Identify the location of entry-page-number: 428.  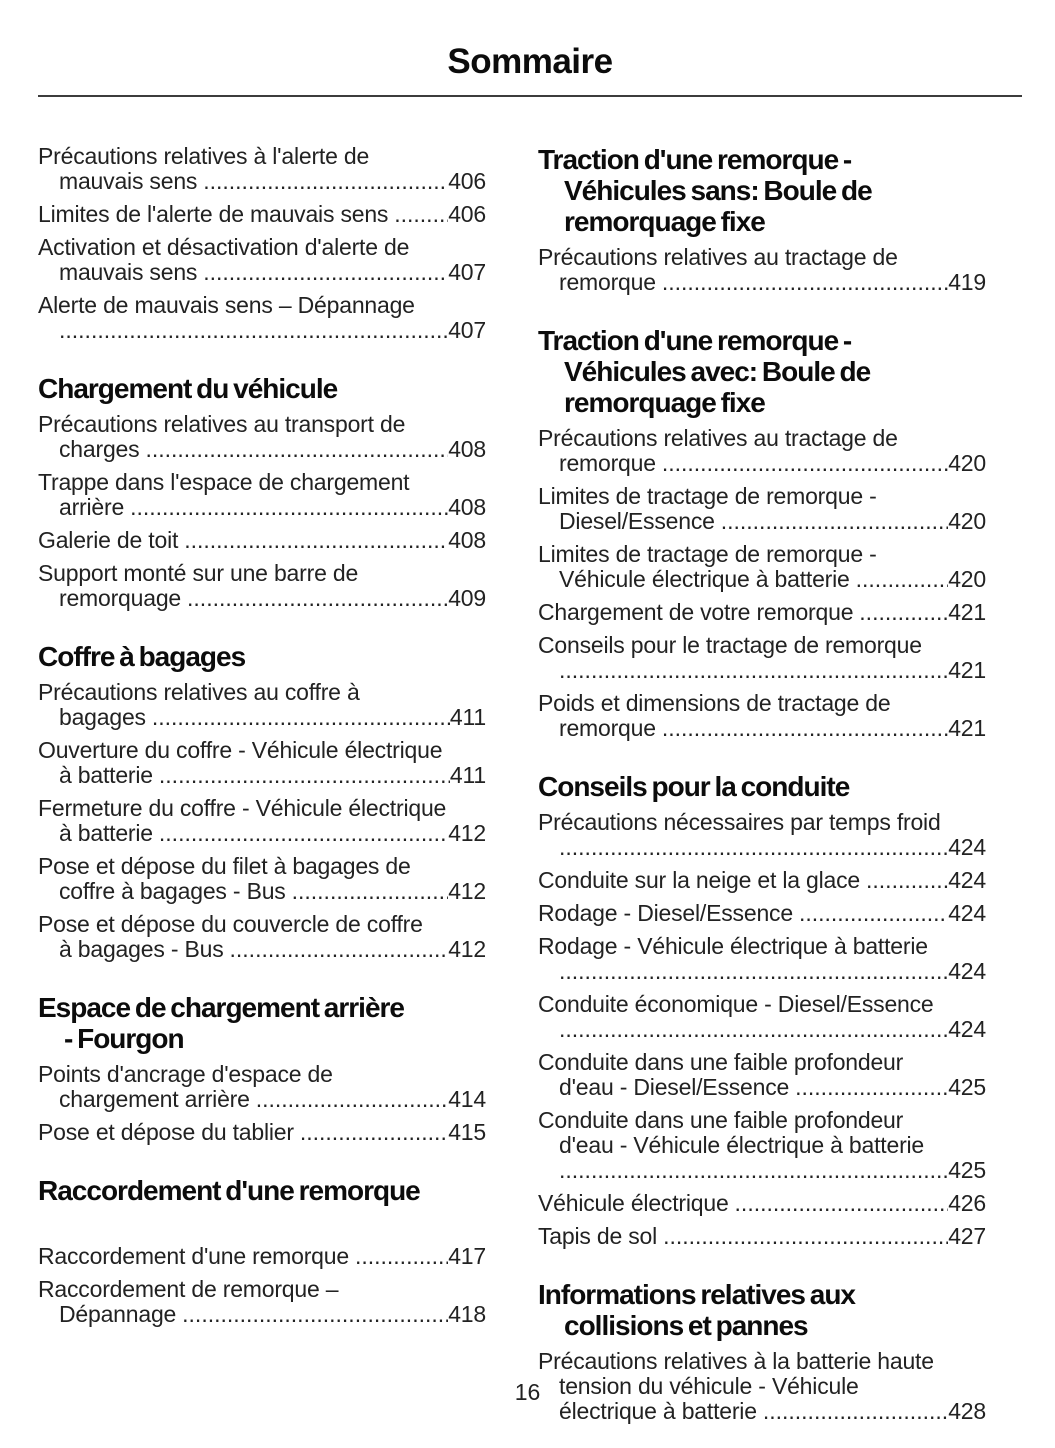
(967, 1411).